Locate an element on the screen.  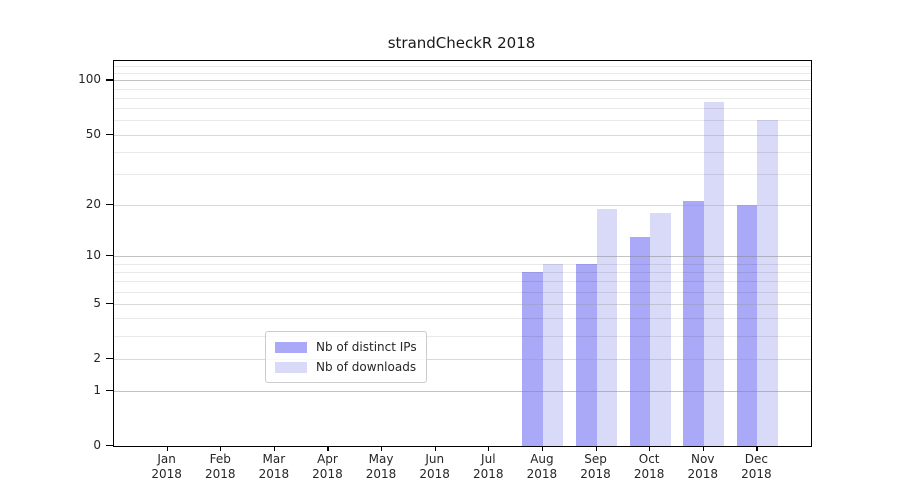
x-tick-month: Apr is located at coordinates (327, 459).